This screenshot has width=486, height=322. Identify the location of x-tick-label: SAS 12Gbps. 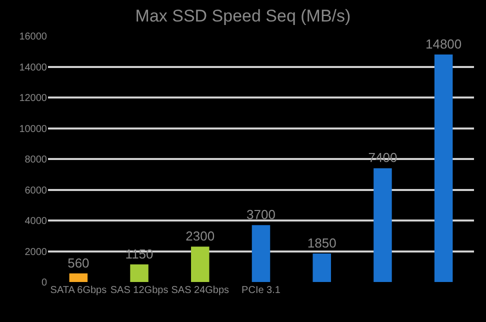
(139, 290).